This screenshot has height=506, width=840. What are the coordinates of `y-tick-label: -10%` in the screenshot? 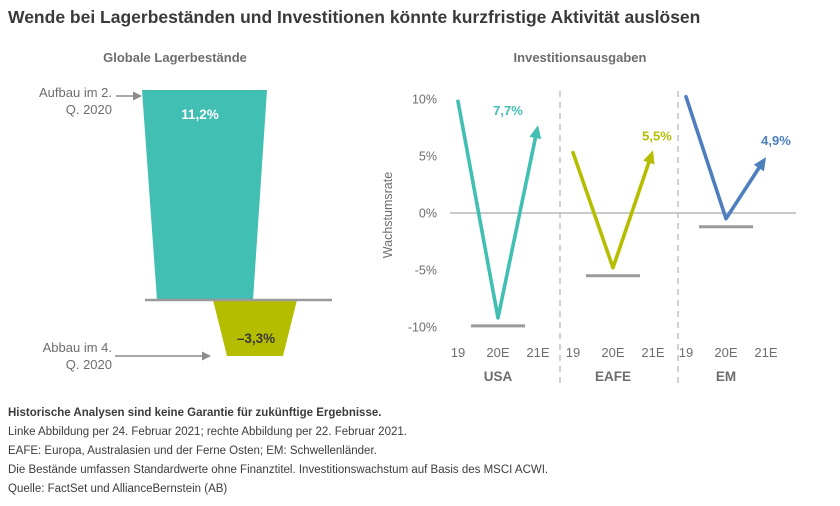 It's located at (422, 328).